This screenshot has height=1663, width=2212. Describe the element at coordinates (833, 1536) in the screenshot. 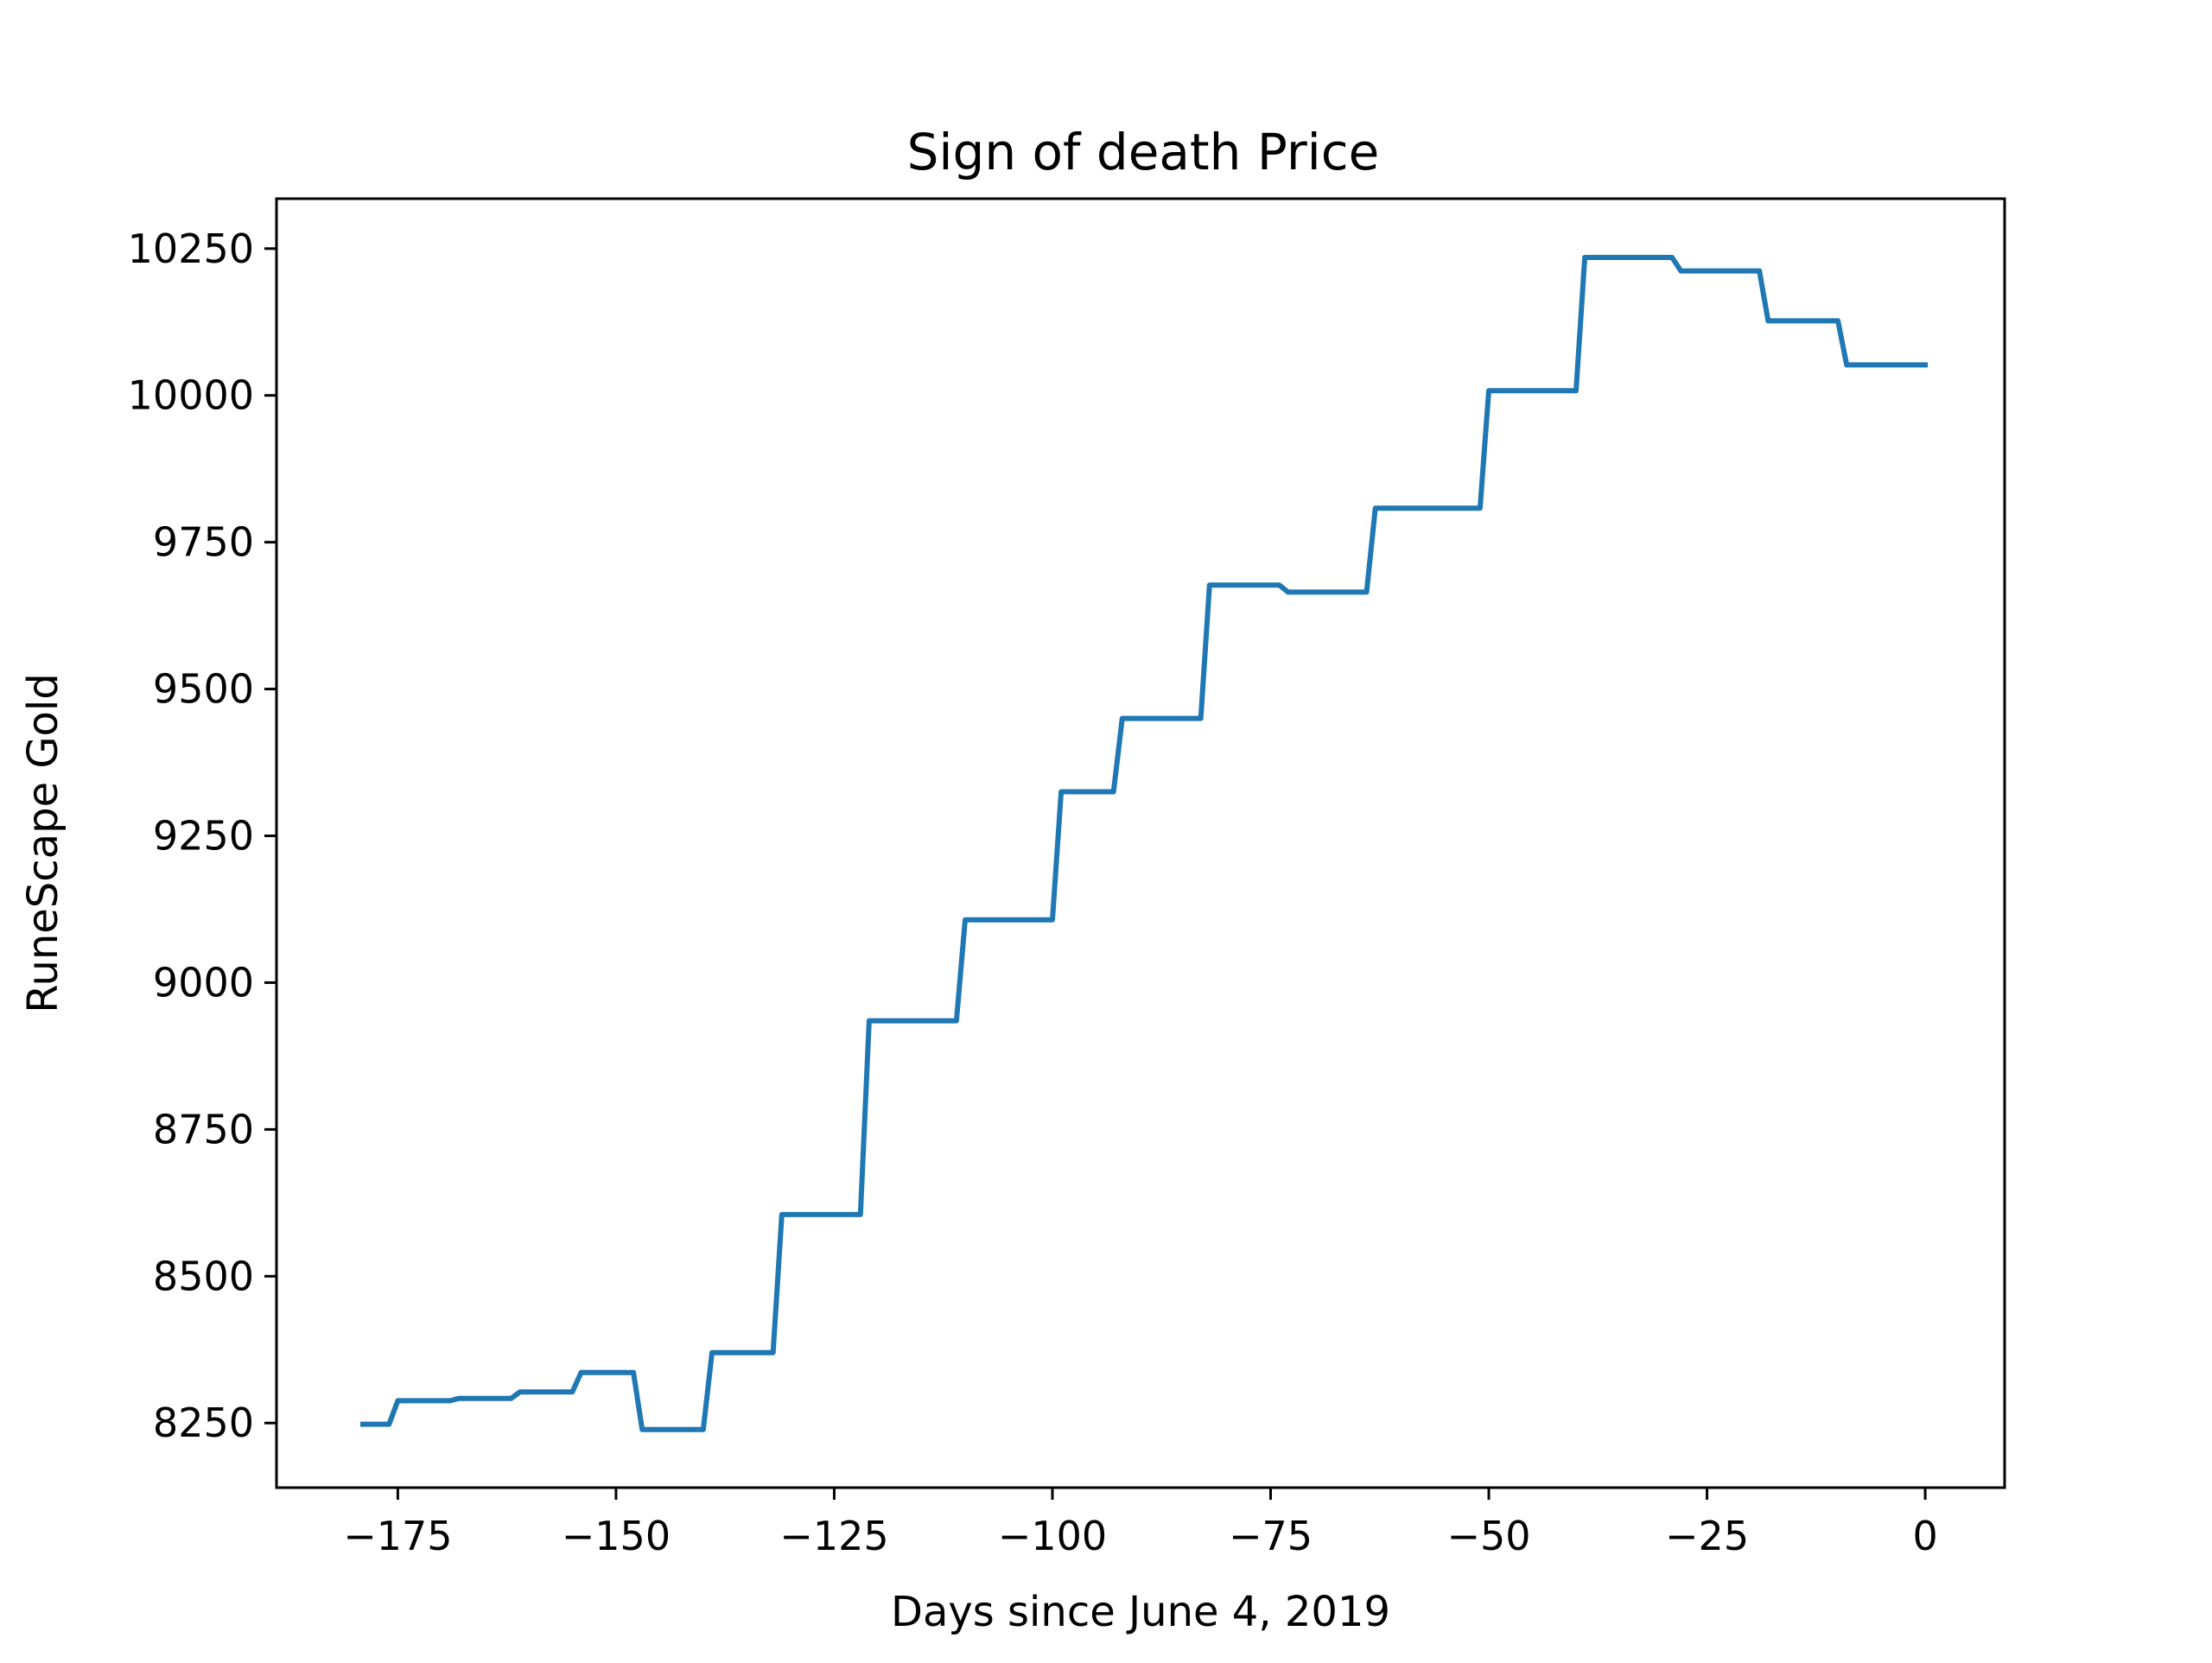

I see `x-tick-label: −125` at that location.